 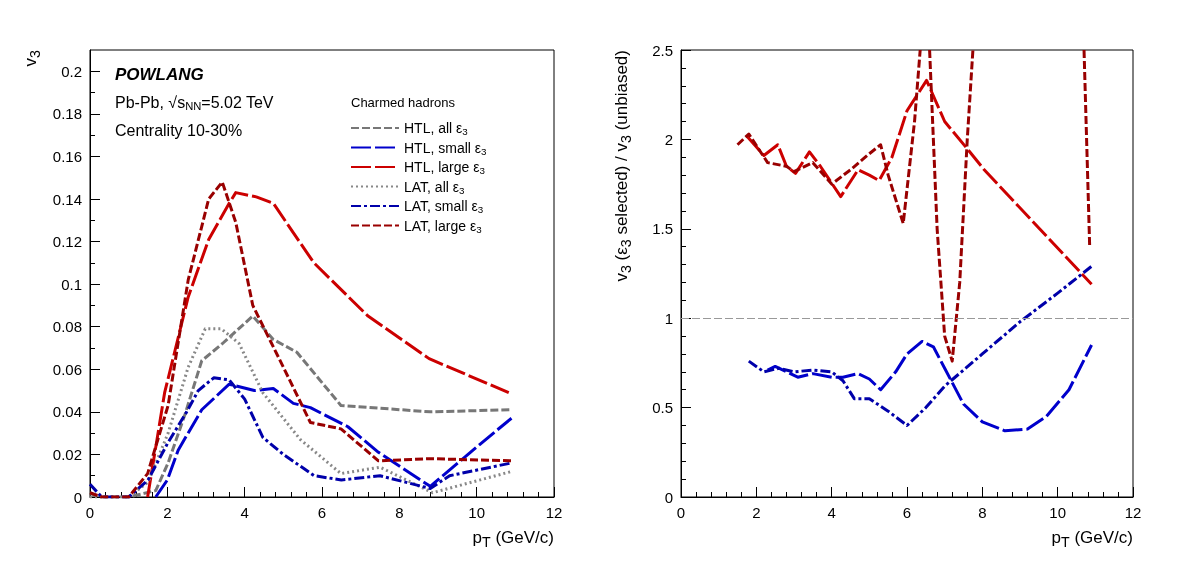 I want to click on annotation: Centrality 10-30%, so click(x=179, y=130).